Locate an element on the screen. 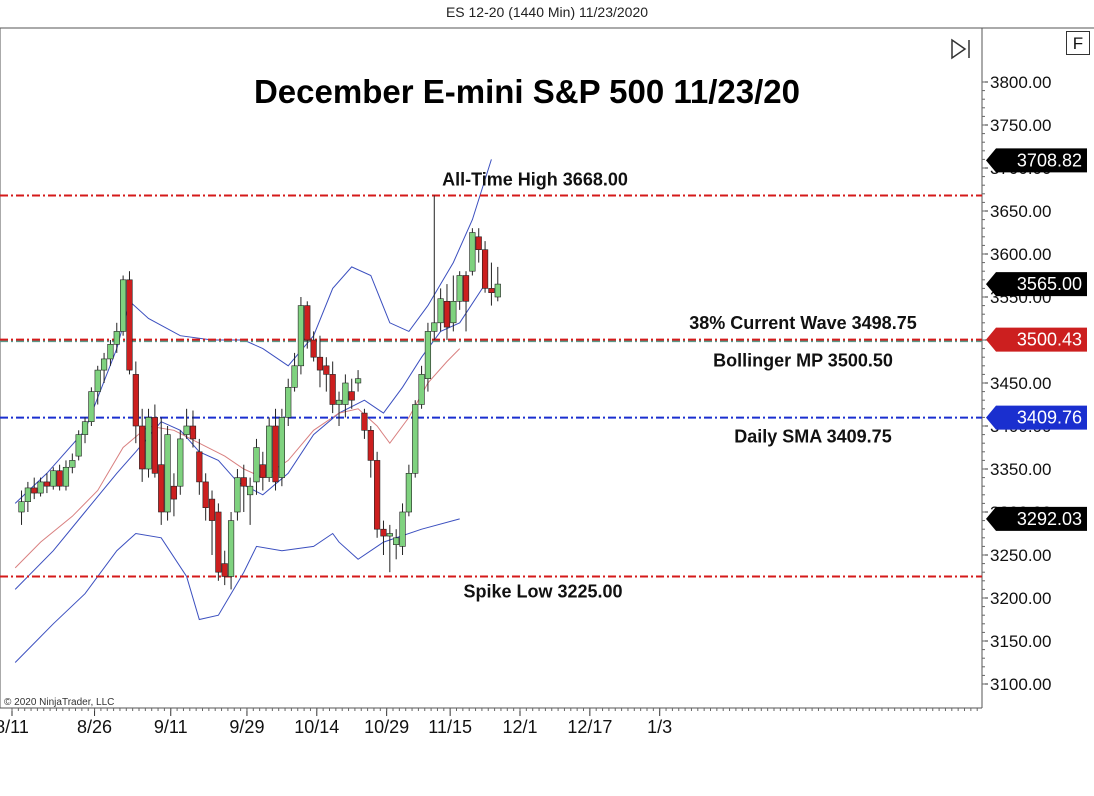 This screenshot has height=796, width=1094. play-end-glyph is located at coordinates (960, 49).